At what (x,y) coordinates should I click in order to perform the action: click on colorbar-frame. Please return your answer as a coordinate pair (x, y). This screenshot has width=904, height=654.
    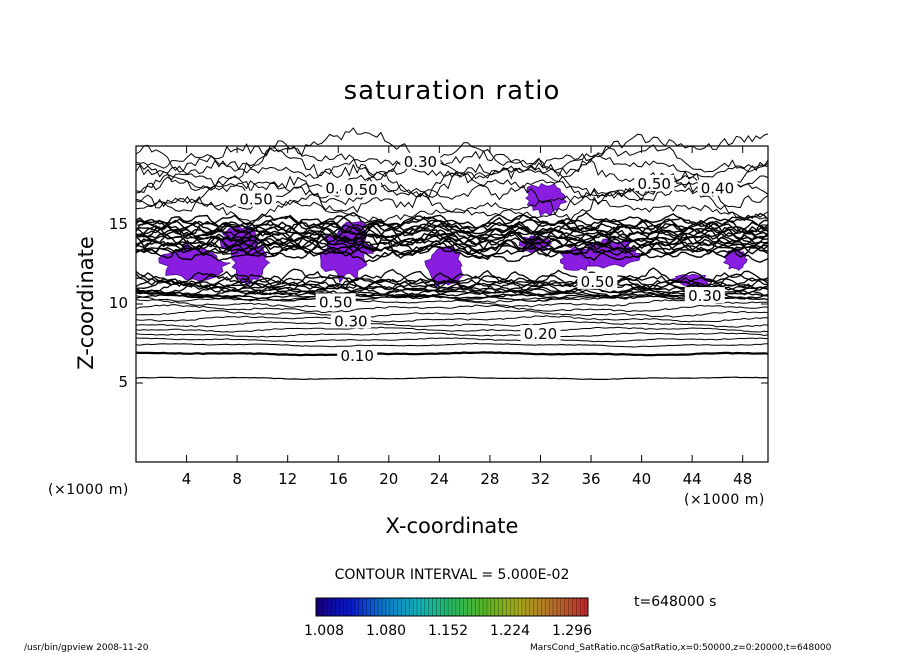
    Looking at the image, I should click on (452, 607).